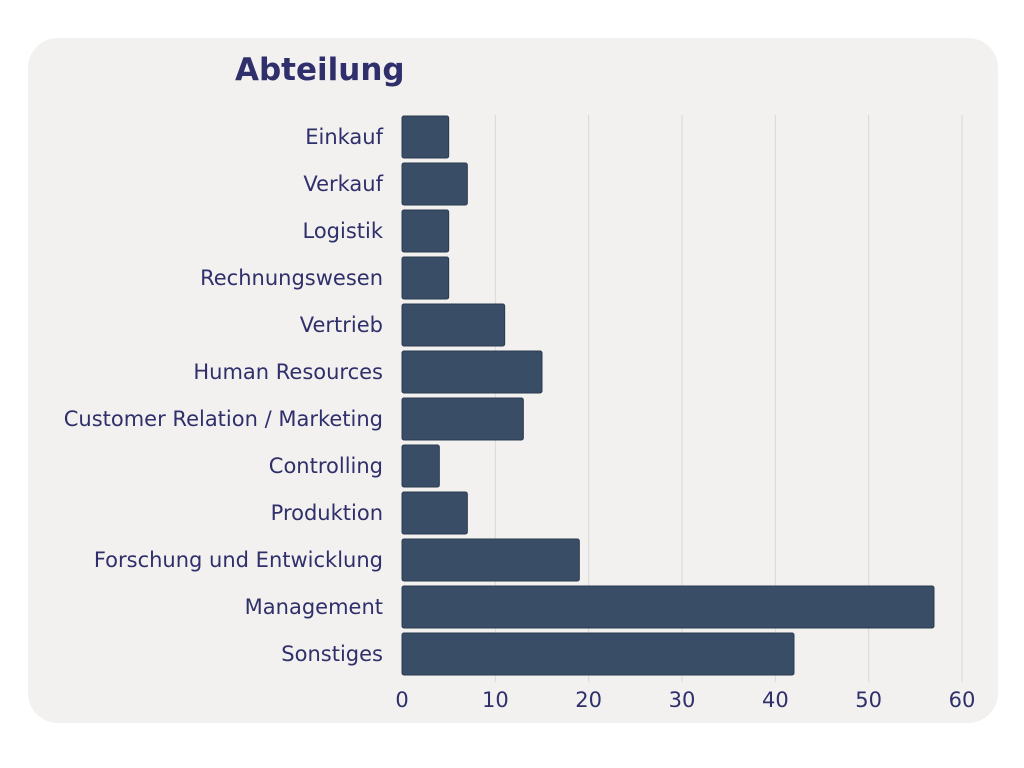  I want to click on x-tick-label: 0, so click(401, 700).